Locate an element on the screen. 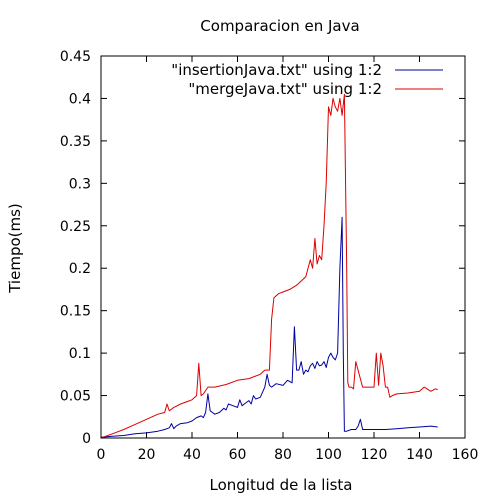 The height and width of the screenshot is (500, 500). x-tick-label: 160 is located at coordinates (465, 455).